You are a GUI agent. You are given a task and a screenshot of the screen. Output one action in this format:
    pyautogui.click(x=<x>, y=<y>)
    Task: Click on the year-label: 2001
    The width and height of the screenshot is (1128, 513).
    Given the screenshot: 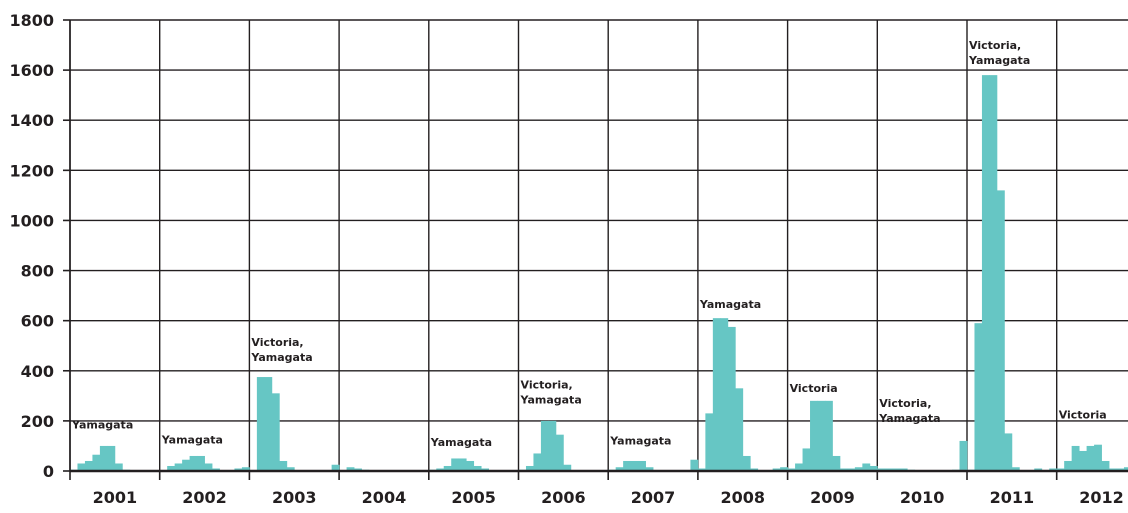 What is the action you would take?
    pyautogui.click(x=115, y=497)
    